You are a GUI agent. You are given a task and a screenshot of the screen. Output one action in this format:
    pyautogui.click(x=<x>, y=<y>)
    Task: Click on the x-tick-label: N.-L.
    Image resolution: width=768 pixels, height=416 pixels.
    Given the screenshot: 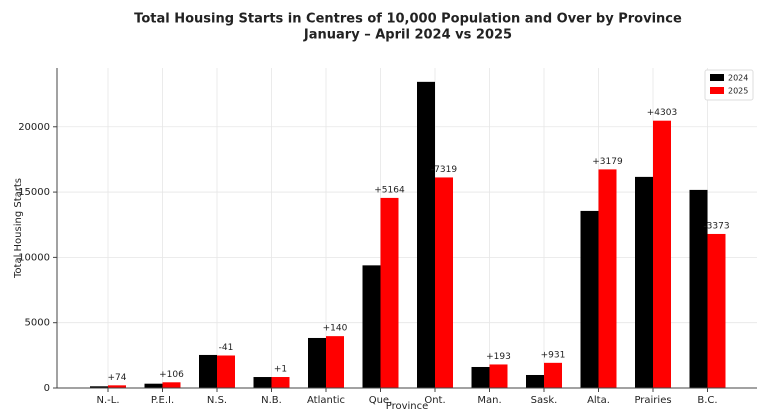 What is the action you would take?
    pyautogui.click(x=107, y=400)
    